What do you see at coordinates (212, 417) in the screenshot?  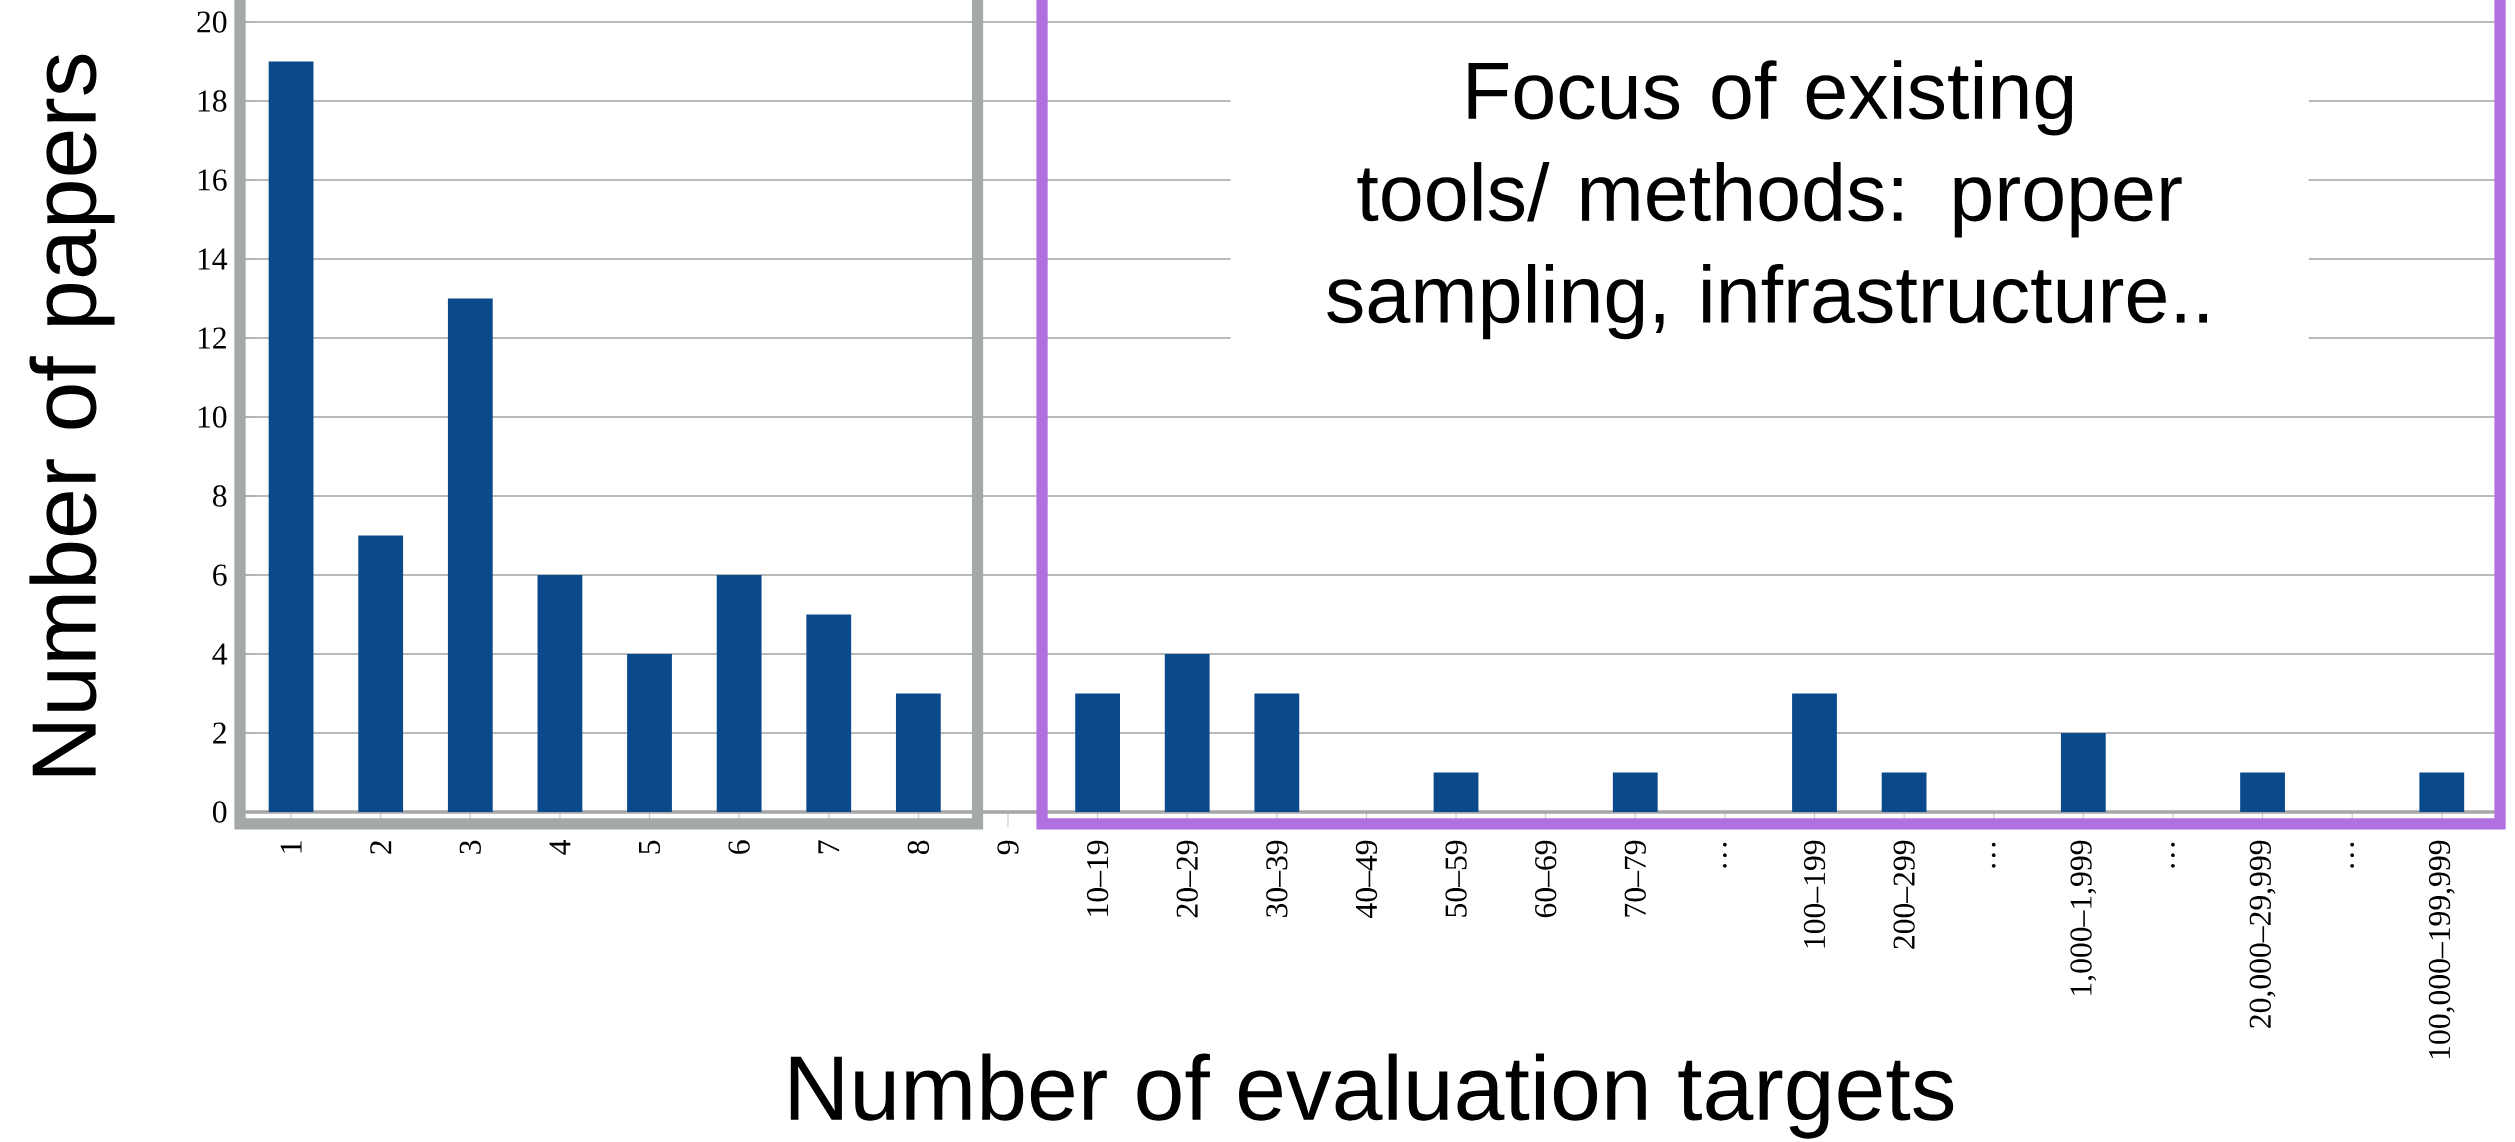 I see `y-tick-label: 10` at bounding box center [212, 417].